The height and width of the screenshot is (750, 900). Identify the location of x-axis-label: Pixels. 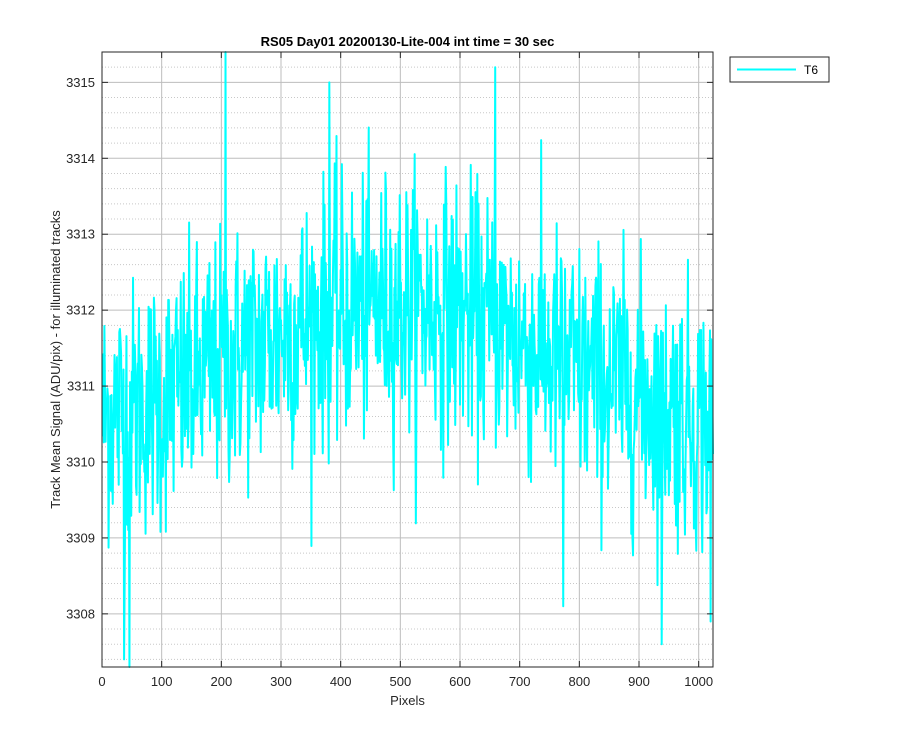
(407, 700).